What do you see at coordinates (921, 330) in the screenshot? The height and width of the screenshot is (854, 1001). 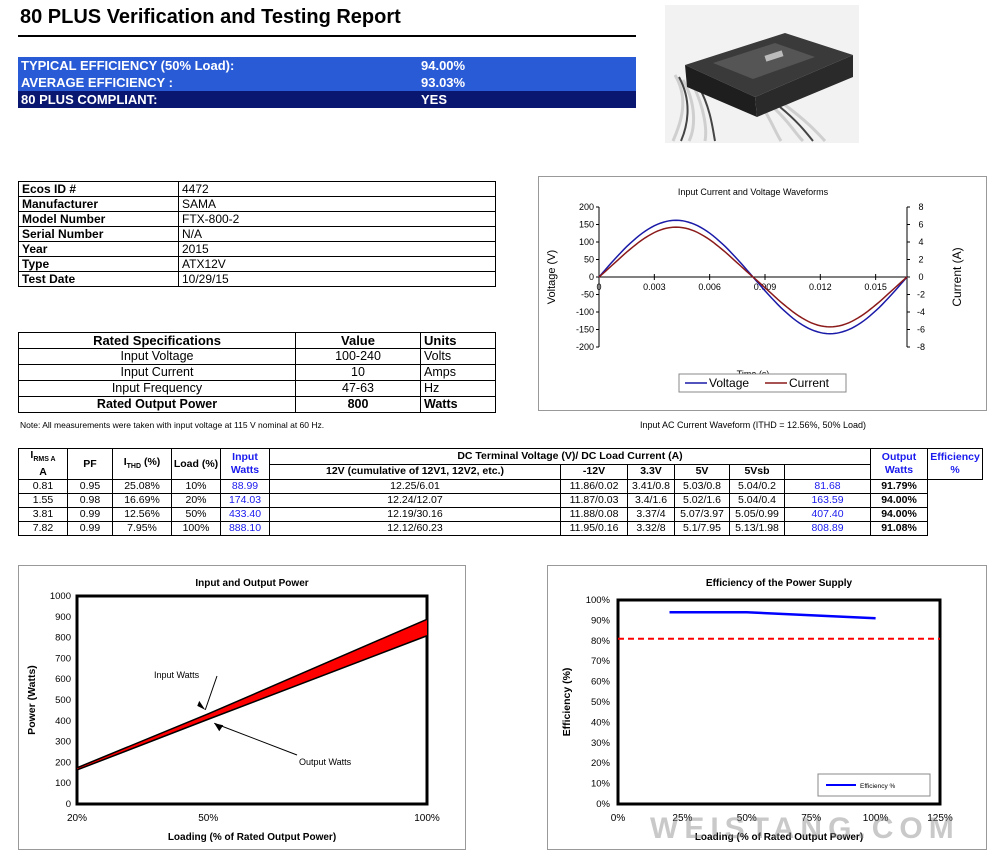 I see `y2-tick-label: -6` at bounding box center [921, 330].